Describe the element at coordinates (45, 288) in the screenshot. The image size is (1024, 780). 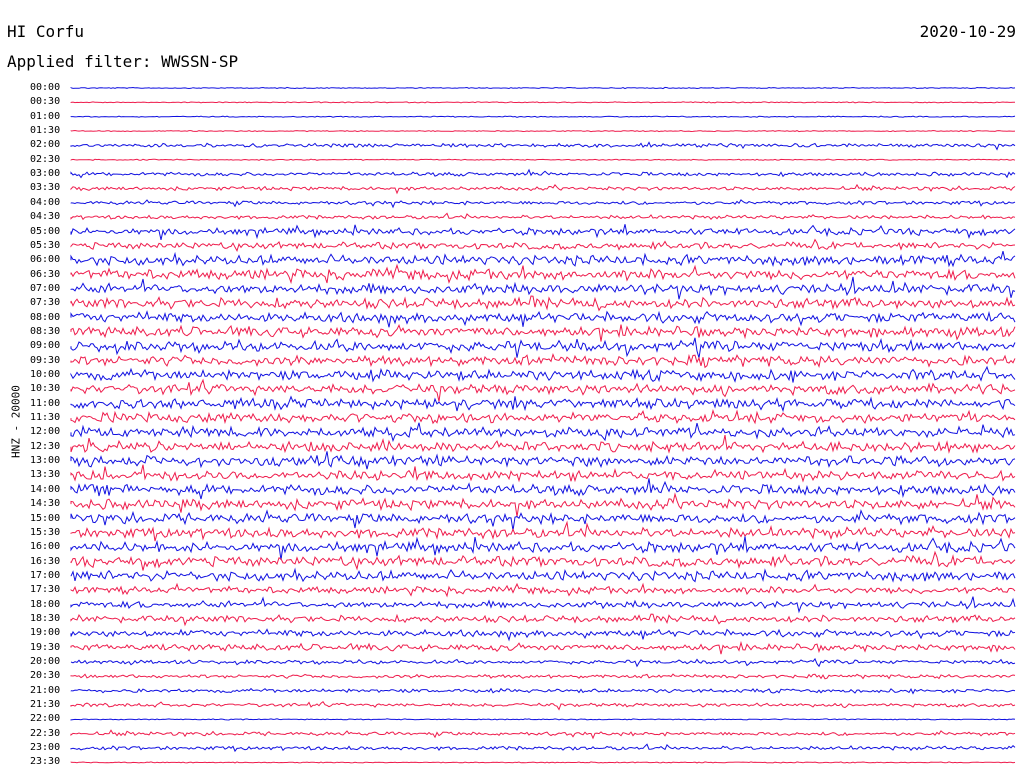
I see `time-label: 07:00` at that location.